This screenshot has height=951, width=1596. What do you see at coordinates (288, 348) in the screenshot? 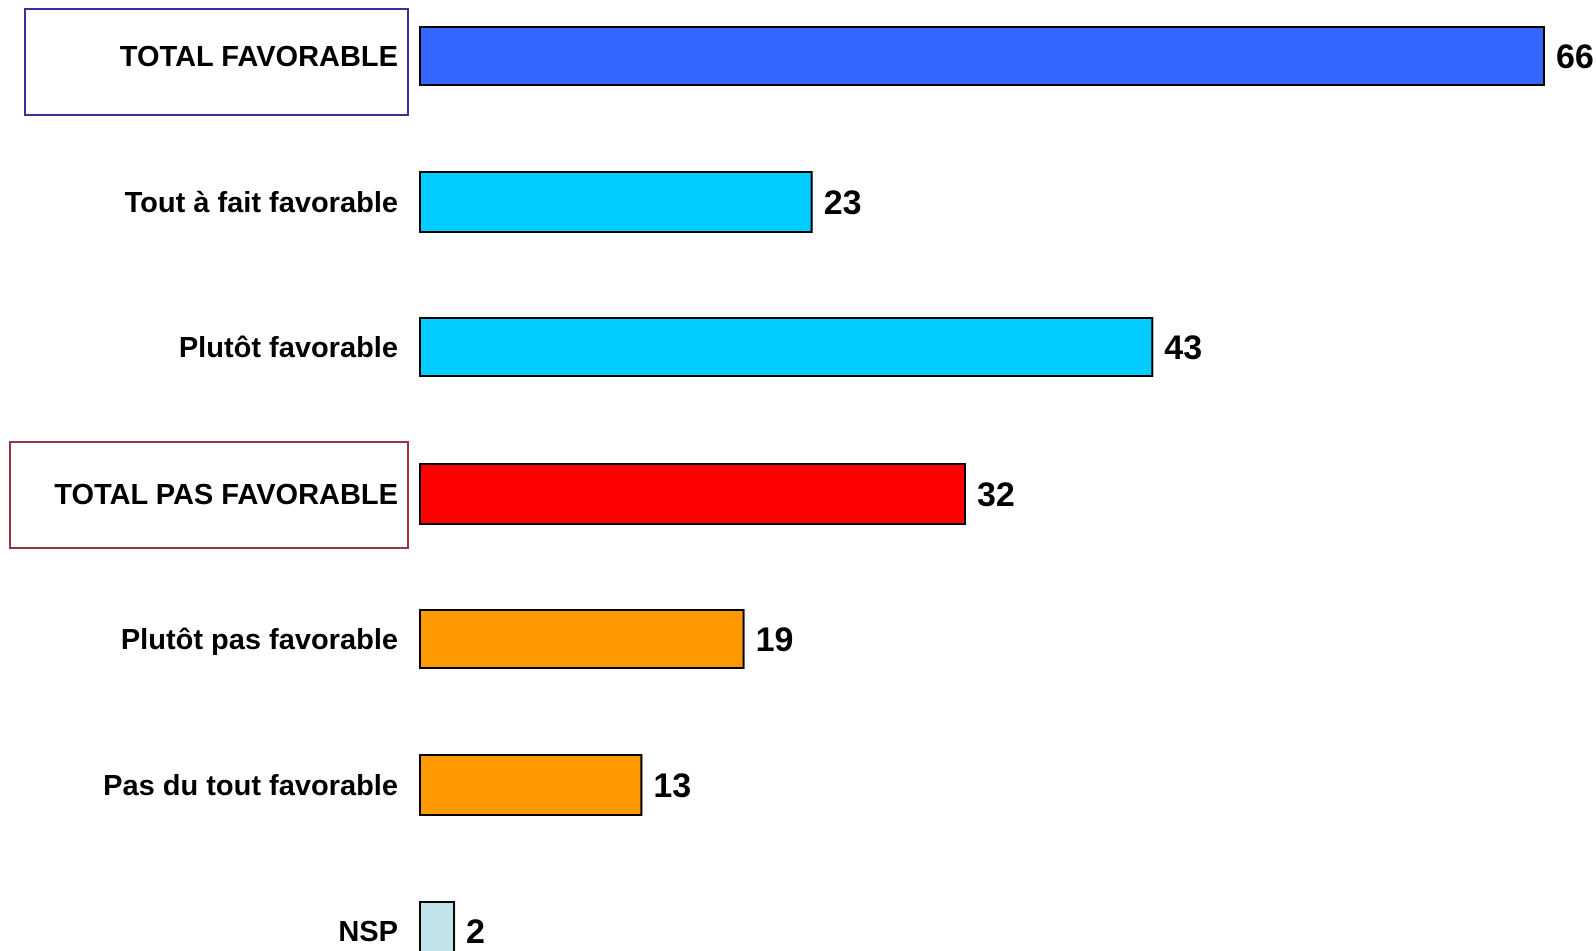
I see `category-label-plutot-favorable: Plutôt favorable` at bounding box center [288, 348].